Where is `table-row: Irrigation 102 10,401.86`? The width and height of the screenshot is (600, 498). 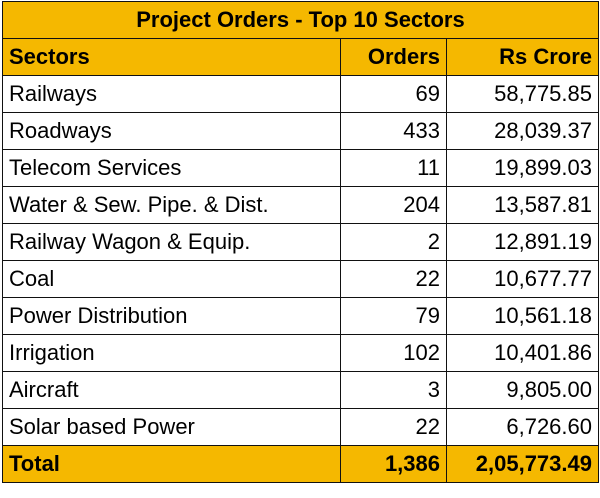 table-row: Irrigation 102 10,401.86 is located at coordinates (300, 353).